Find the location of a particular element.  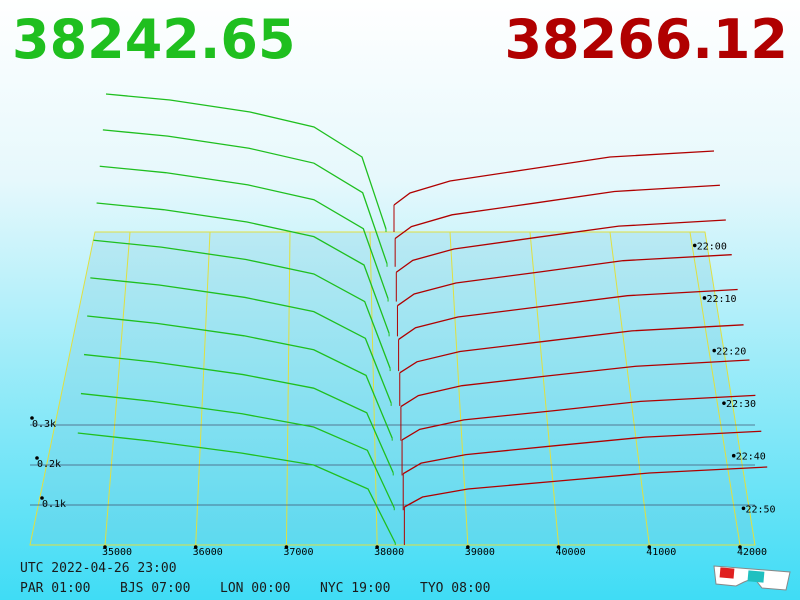

zone-time: BJS 07:00 is located at coordinates (155, 588).